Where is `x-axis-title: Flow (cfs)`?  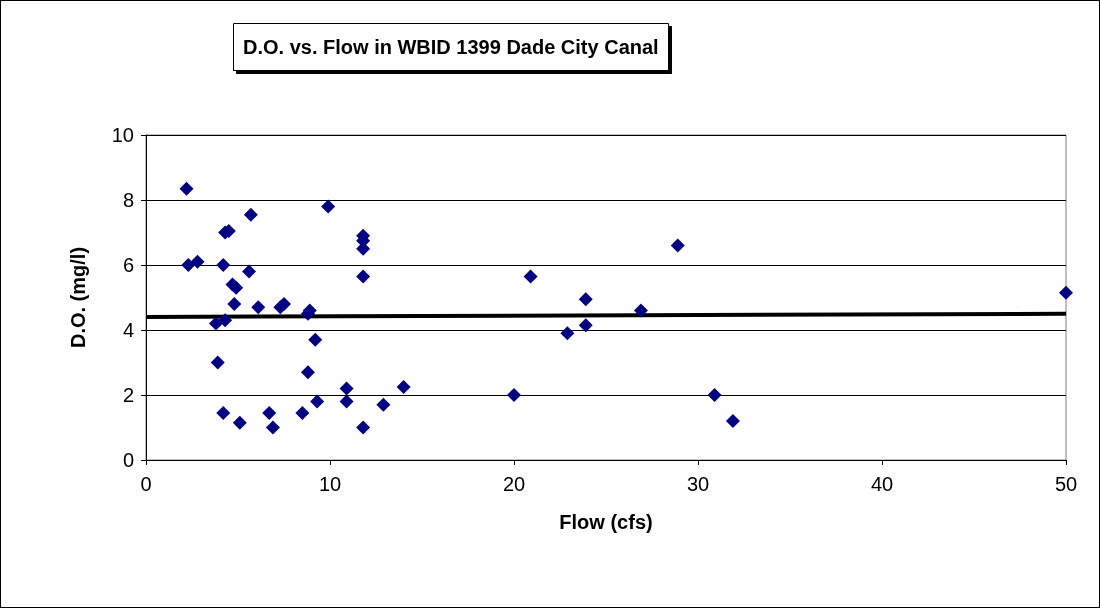
x-axis-title: Flow (cfs) is located at coordinates (606, 522).